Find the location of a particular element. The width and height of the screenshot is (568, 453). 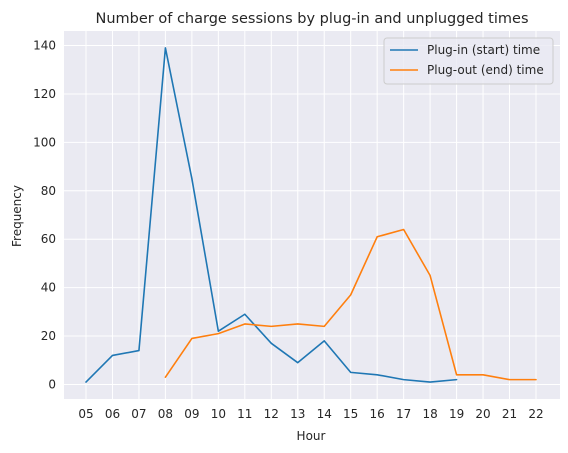

x-tick-label: 09 is located at coordinates (191, 414).